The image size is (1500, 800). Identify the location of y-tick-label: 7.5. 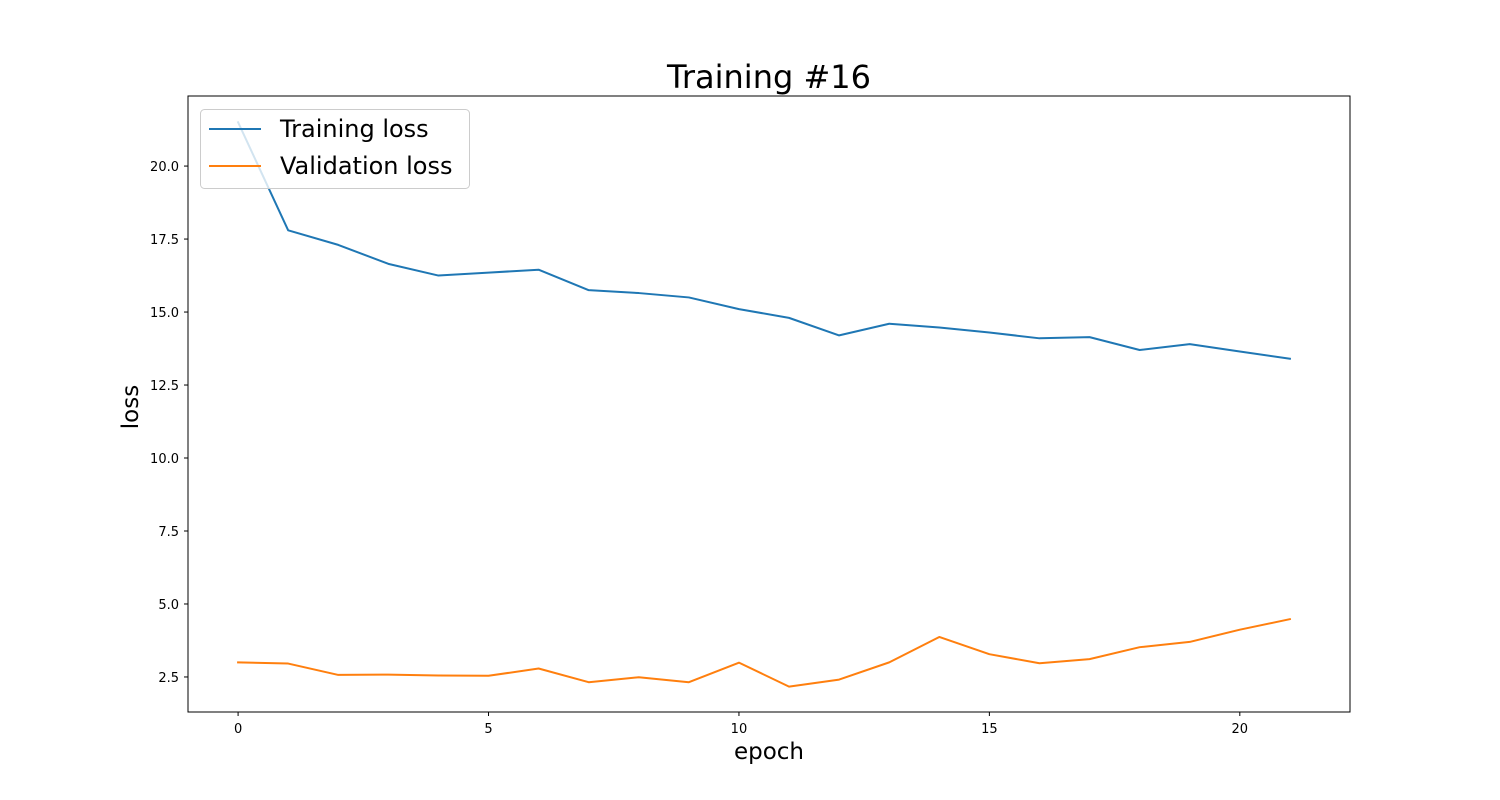
(168, 532).